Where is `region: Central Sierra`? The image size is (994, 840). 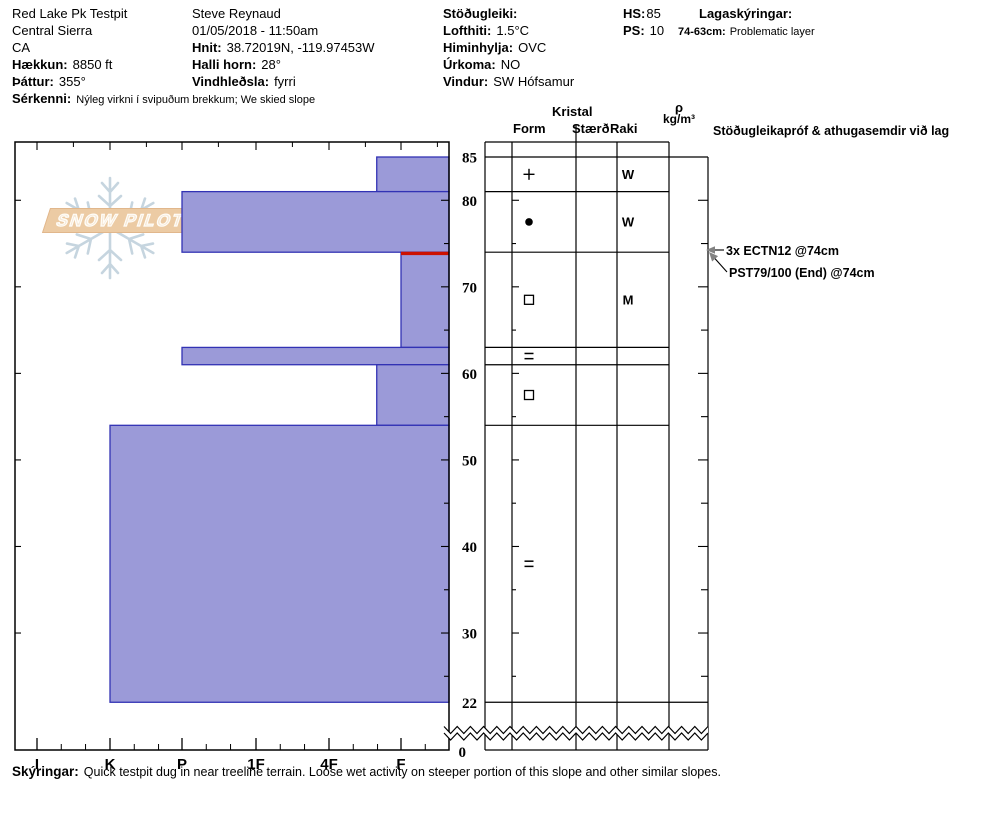
region: Central Sierra is located at coordinates (52, 30).